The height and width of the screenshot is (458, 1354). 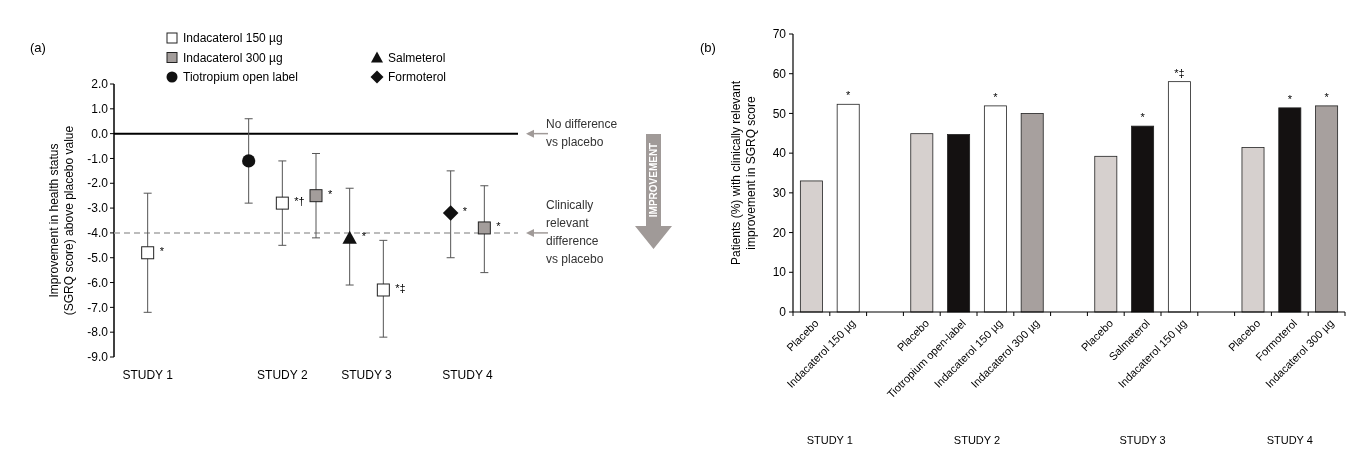 I want to click on x-tick-label: STUDY 4, so click(x=468, y=375).